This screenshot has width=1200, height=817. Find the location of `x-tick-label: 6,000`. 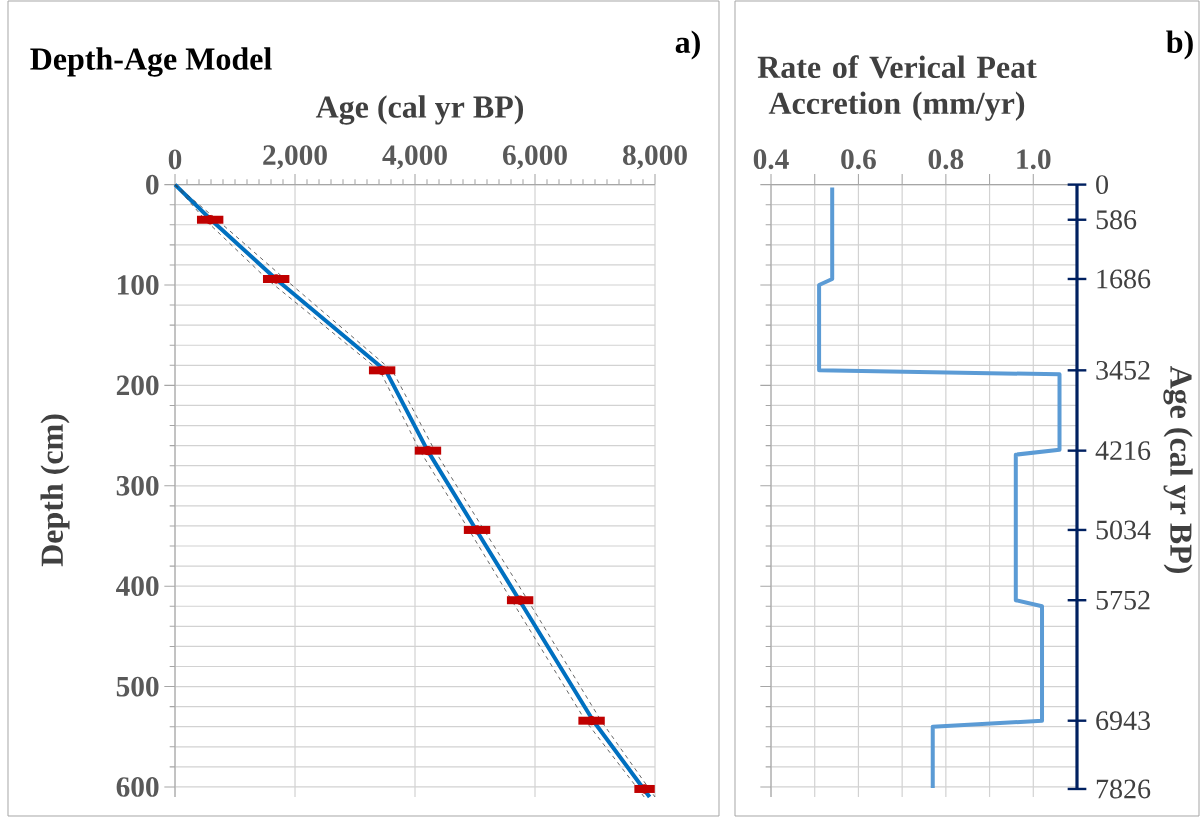

x-tick-label: 6,000 is located at coordinates (535, 157).